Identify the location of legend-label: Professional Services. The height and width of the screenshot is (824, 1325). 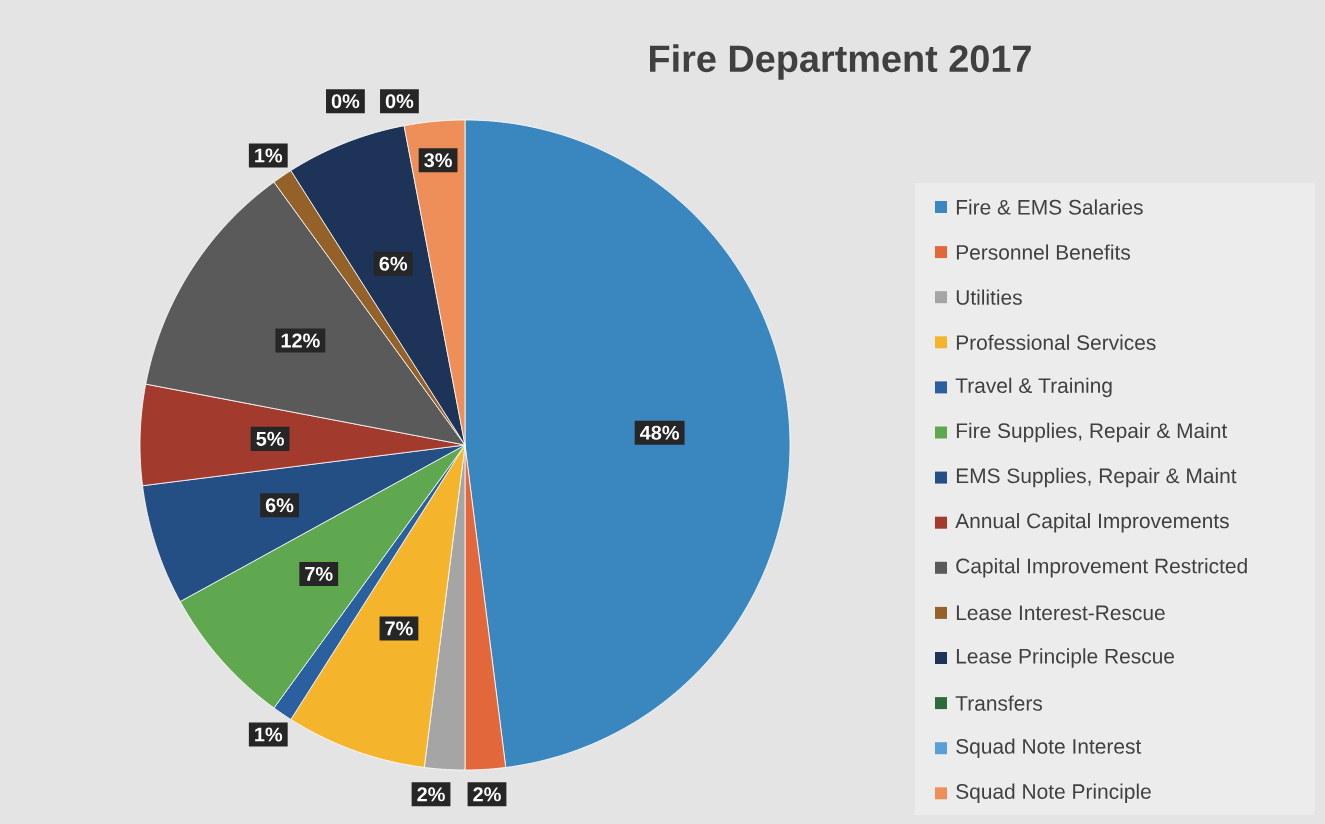
(1056, 342).